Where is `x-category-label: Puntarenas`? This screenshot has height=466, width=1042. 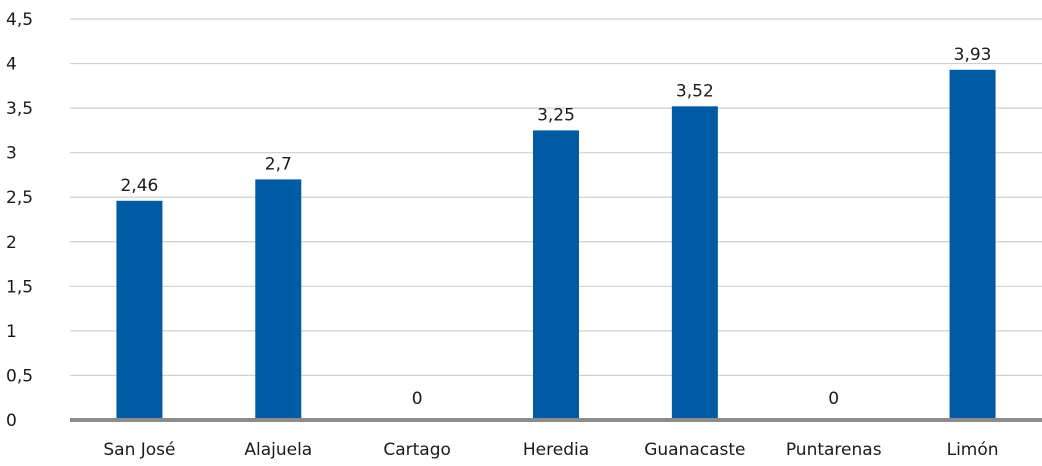 x-category-label: Puntarenas is located at coordinates (834, 450).